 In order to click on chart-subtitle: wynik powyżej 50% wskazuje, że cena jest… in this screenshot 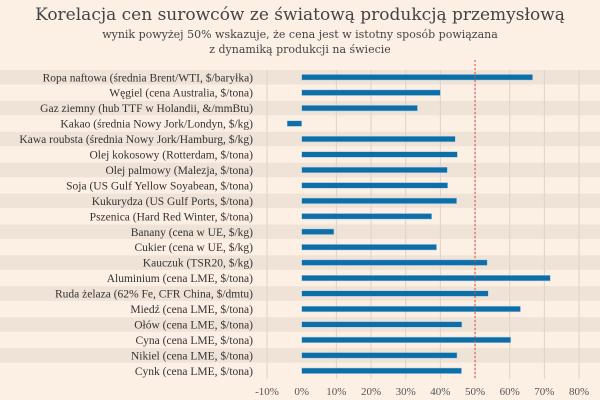, I will do `click(300, 42)`.